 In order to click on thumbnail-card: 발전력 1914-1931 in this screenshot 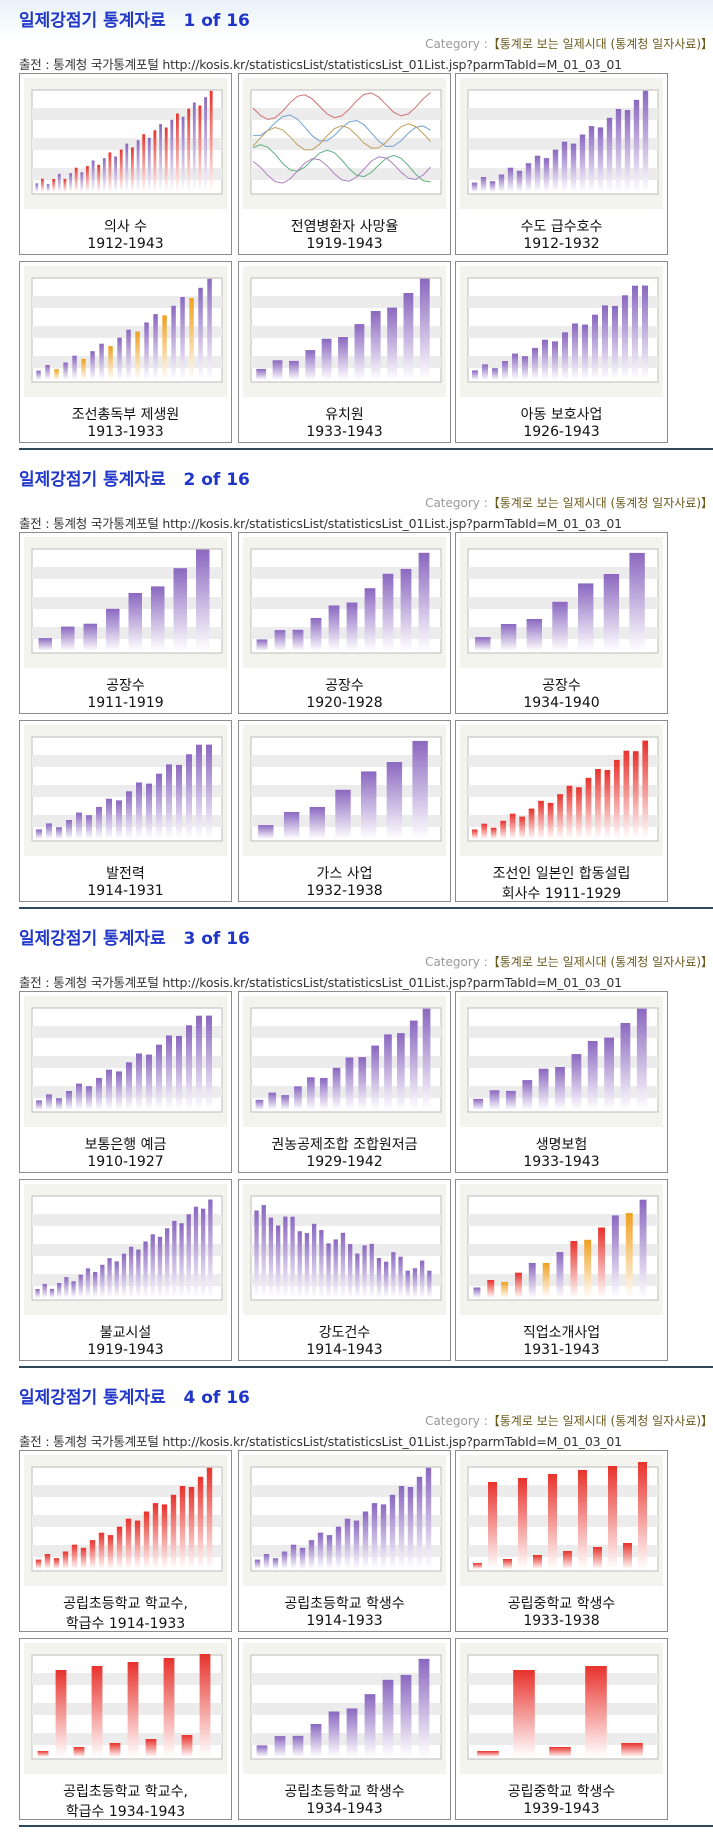, I will do `click(125, 811)`.